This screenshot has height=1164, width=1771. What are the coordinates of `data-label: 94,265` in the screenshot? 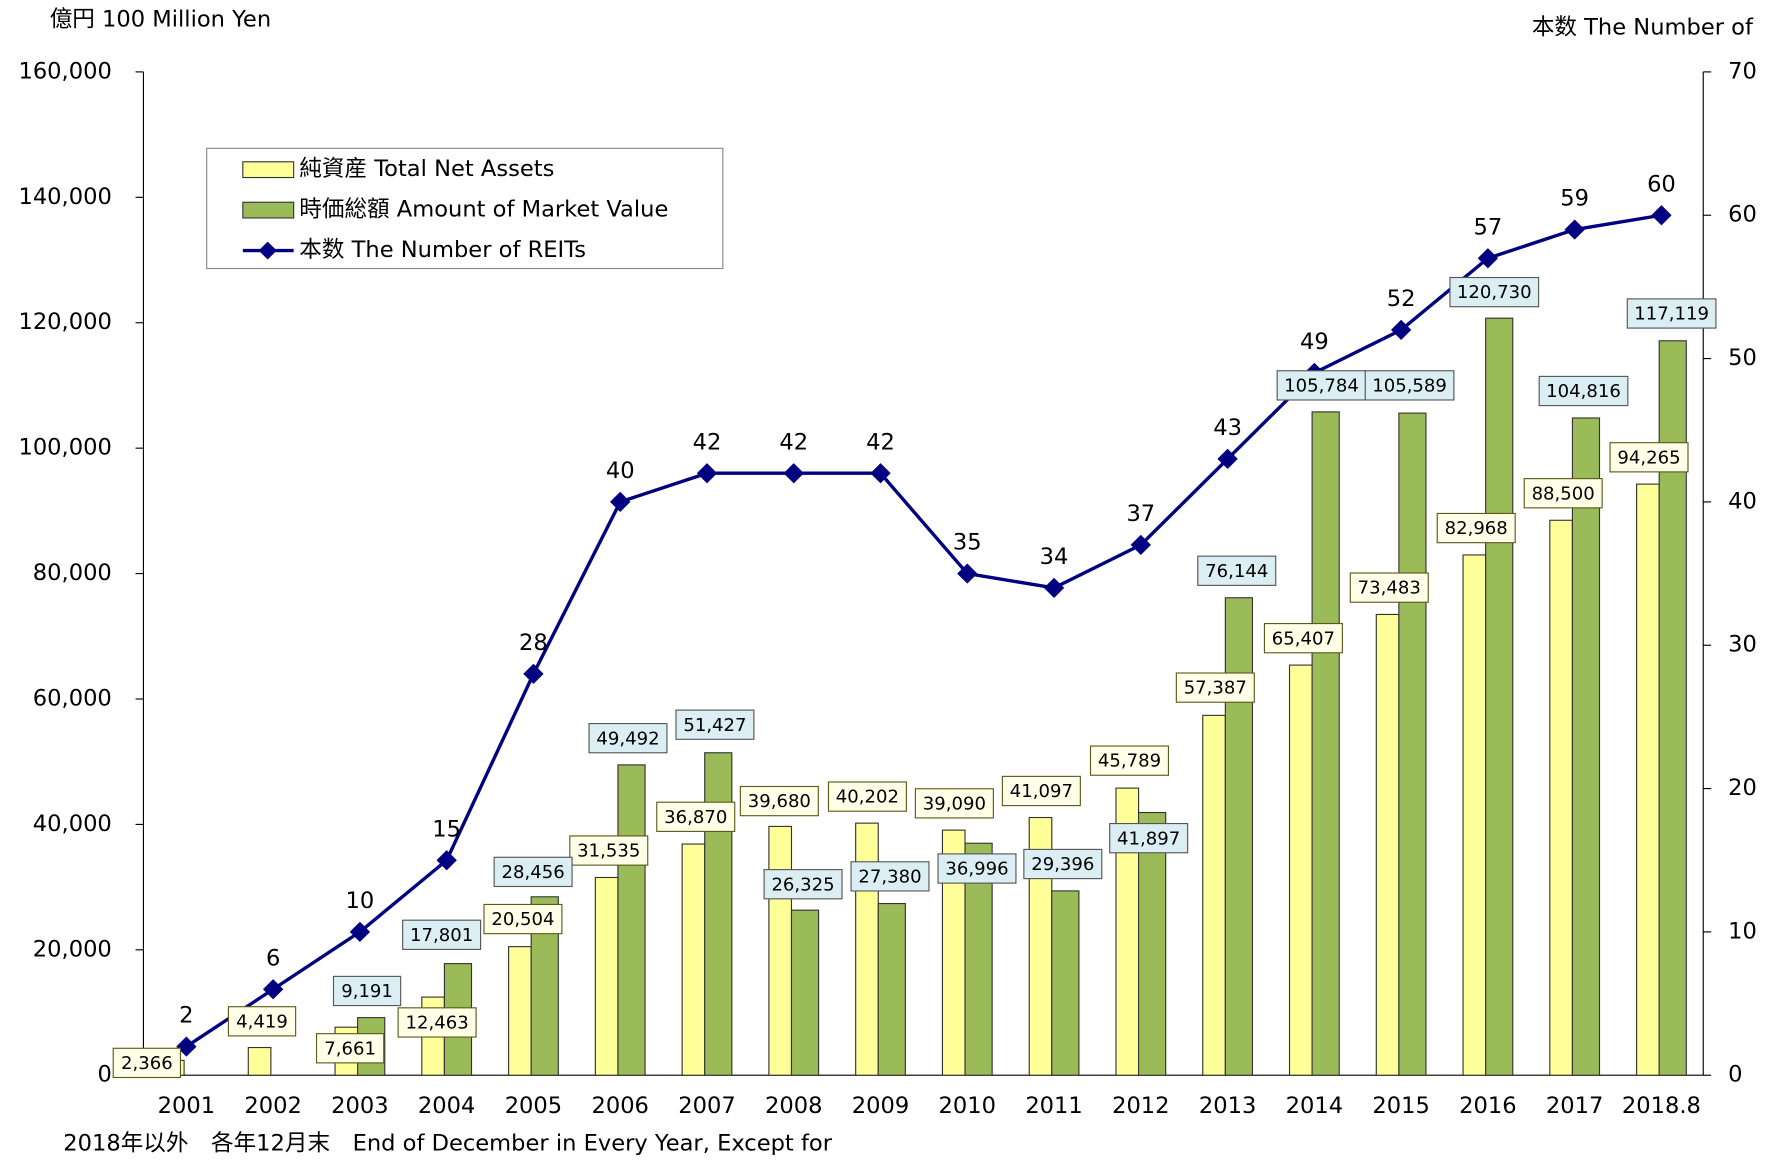 It's located at (1648, 457).